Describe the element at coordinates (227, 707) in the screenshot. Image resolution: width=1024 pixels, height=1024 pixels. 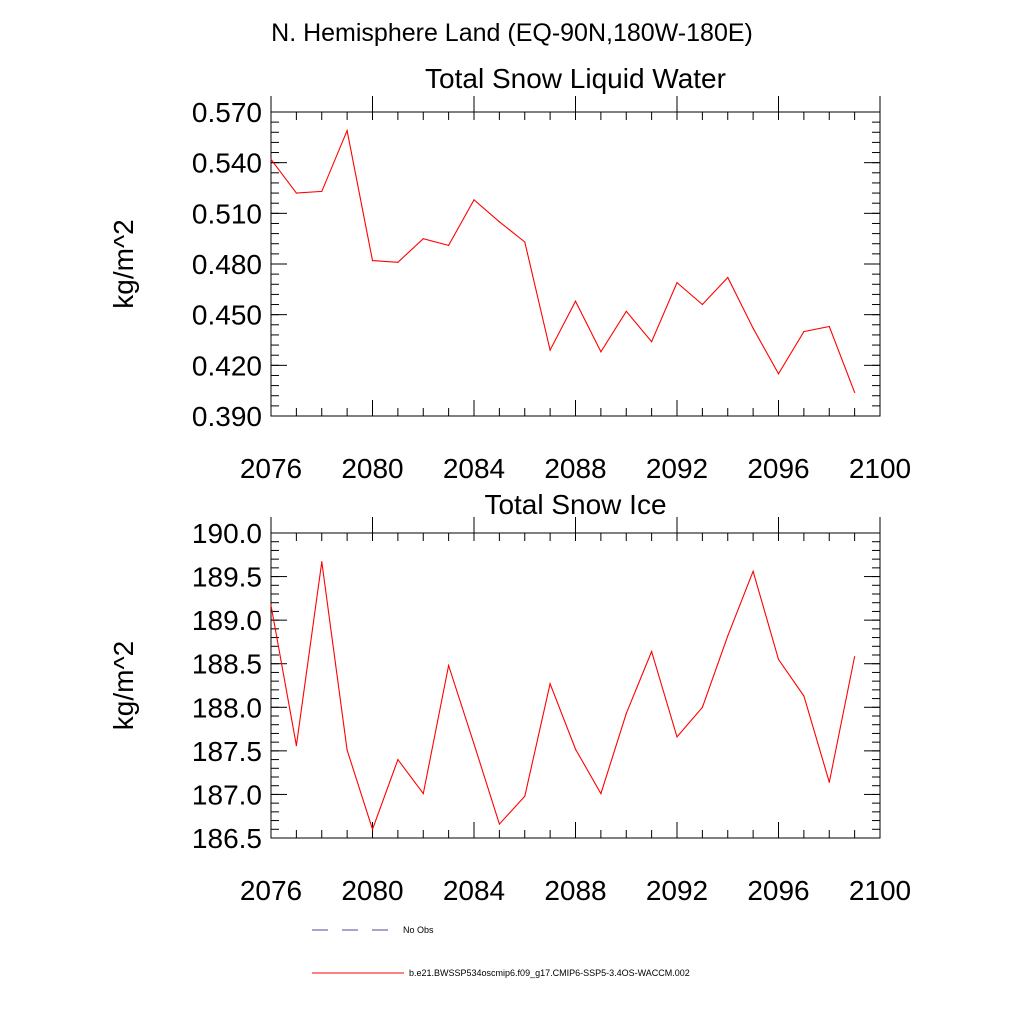
I see `y-tick-label: 188.0` at that location.